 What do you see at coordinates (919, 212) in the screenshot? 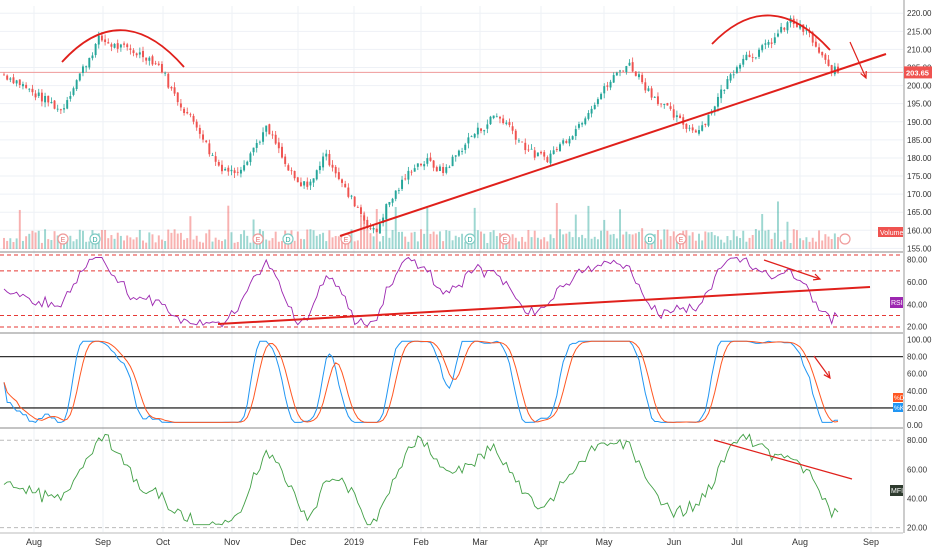
I see `price-tick-label: 165.00` at bounding box center [919, 212].